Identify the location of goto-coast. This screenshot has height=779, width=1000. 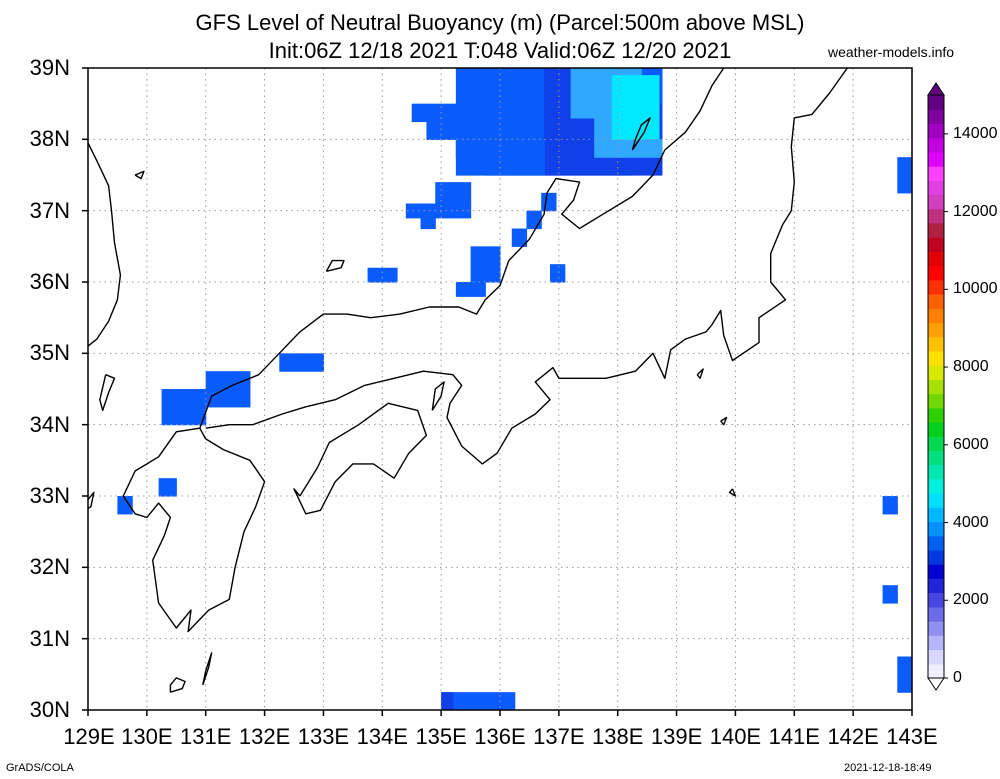
(91, 500).